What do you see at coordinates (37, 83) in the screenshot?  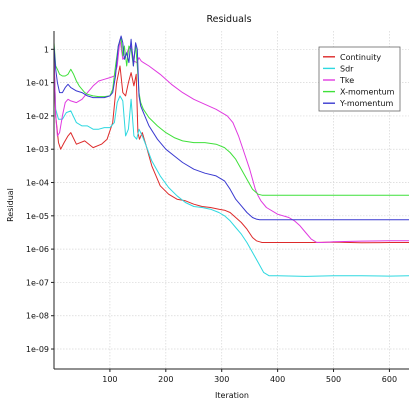 I see `y-tick-label: 1e-01` at bounding box center [37, 83].